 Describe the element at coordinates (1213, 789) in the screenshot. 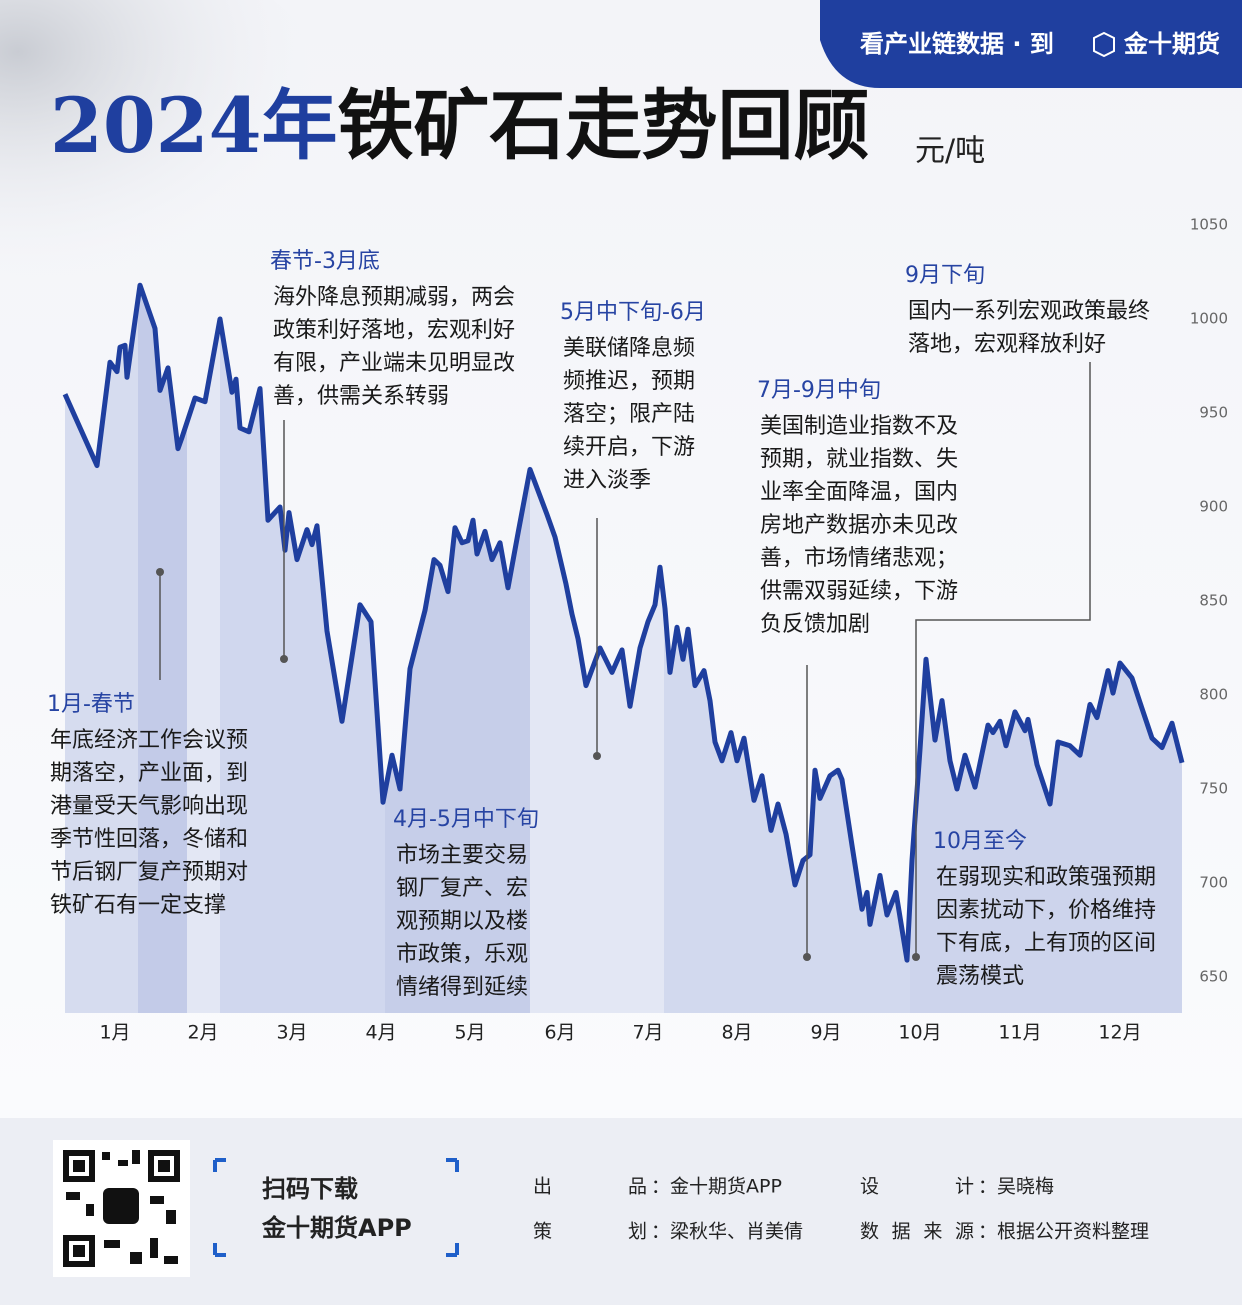

I see `y-tick-label: 750` at that location.